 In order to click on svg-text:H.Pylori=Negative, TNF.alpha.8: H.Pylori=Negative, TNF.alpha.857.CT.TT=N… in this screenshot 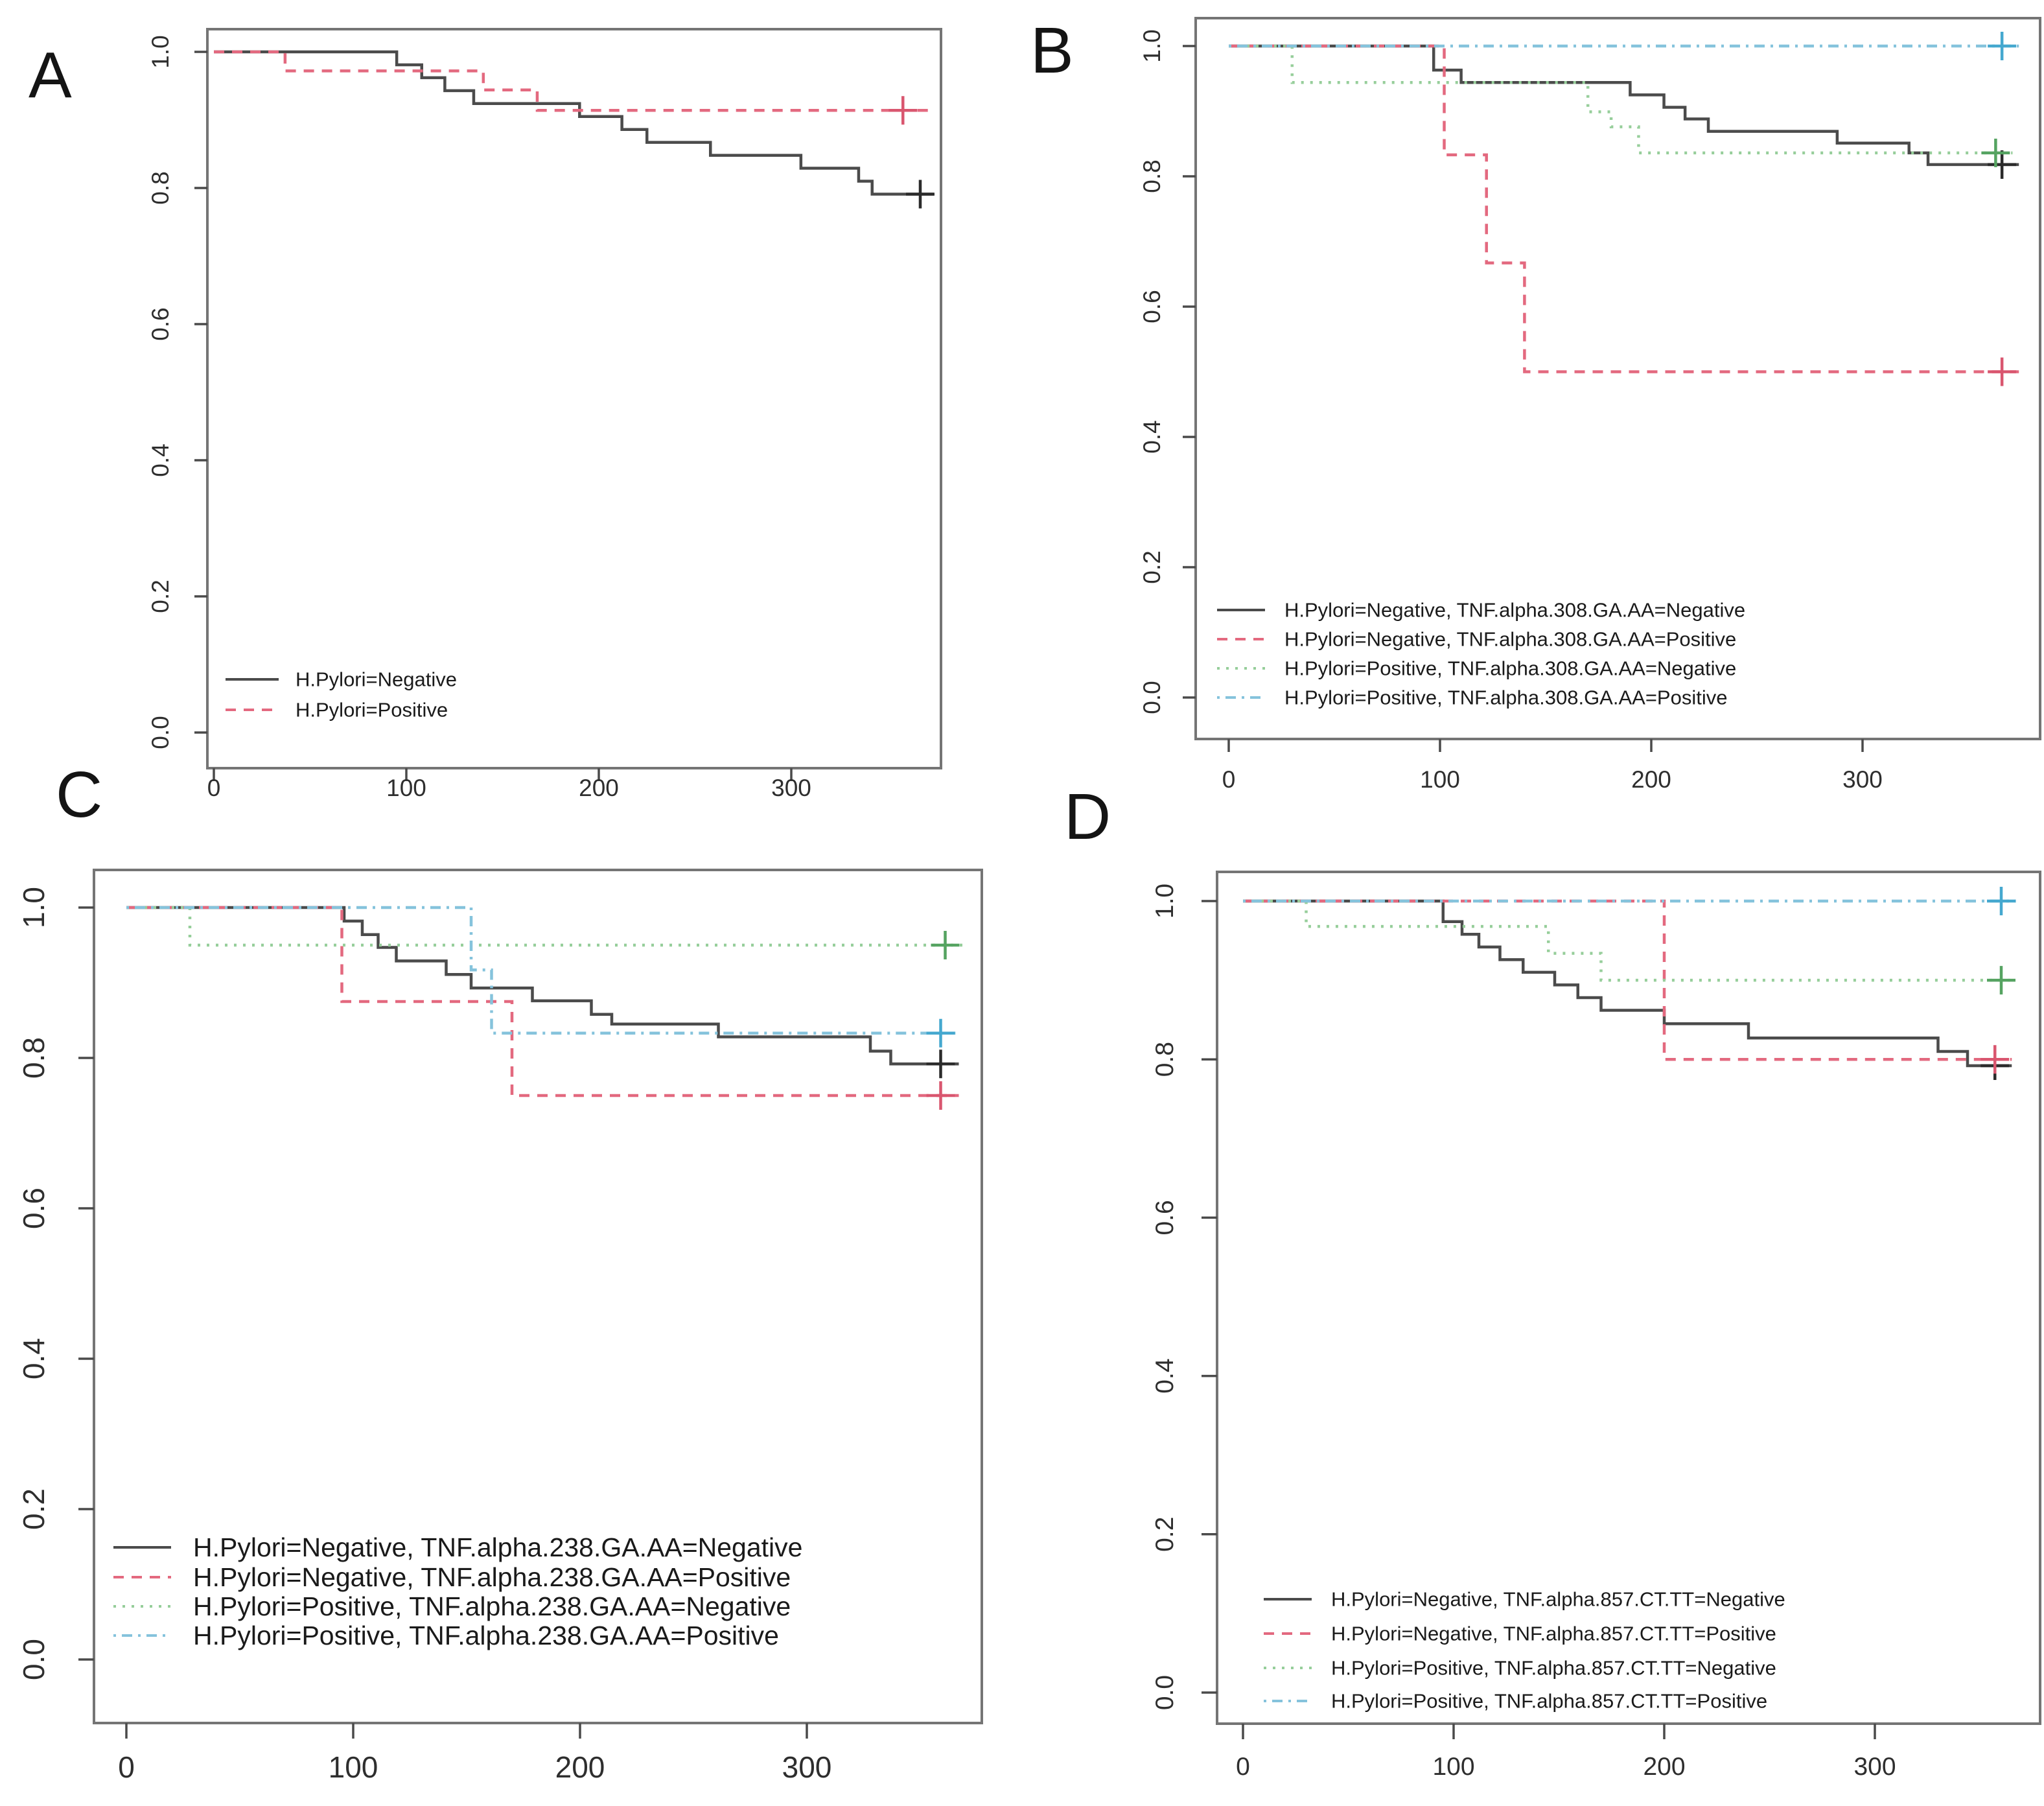, I will do `click(1558, 1600)`.